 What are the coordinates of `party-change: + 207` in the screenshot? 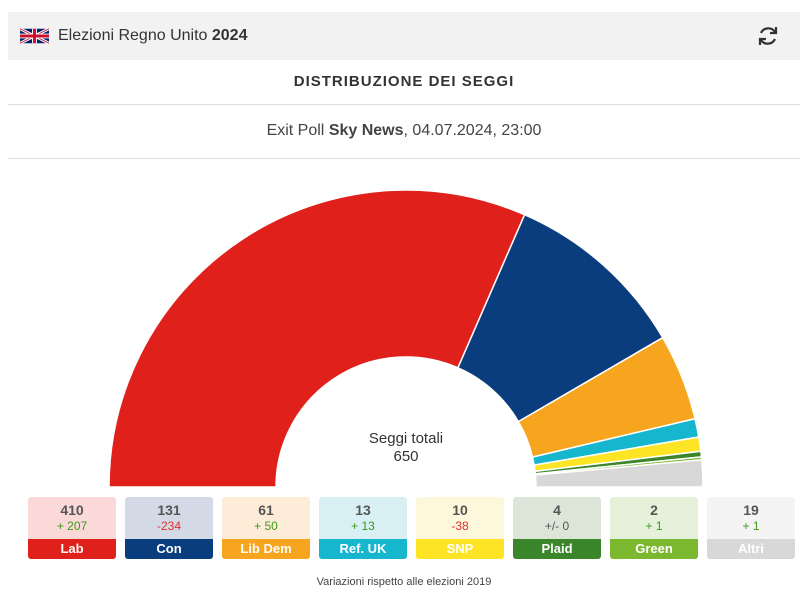 It's located at (72, 526).